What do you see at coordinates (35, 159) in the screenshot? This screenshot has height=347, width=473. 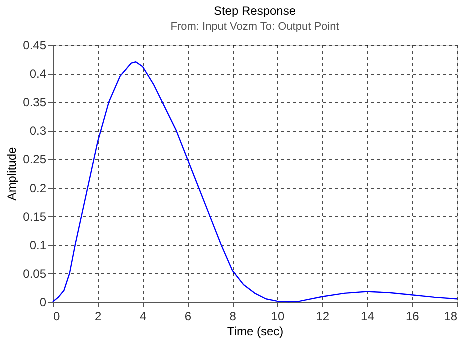 I see `y-tick-label: 0.25` at bounding box center [35, 159].